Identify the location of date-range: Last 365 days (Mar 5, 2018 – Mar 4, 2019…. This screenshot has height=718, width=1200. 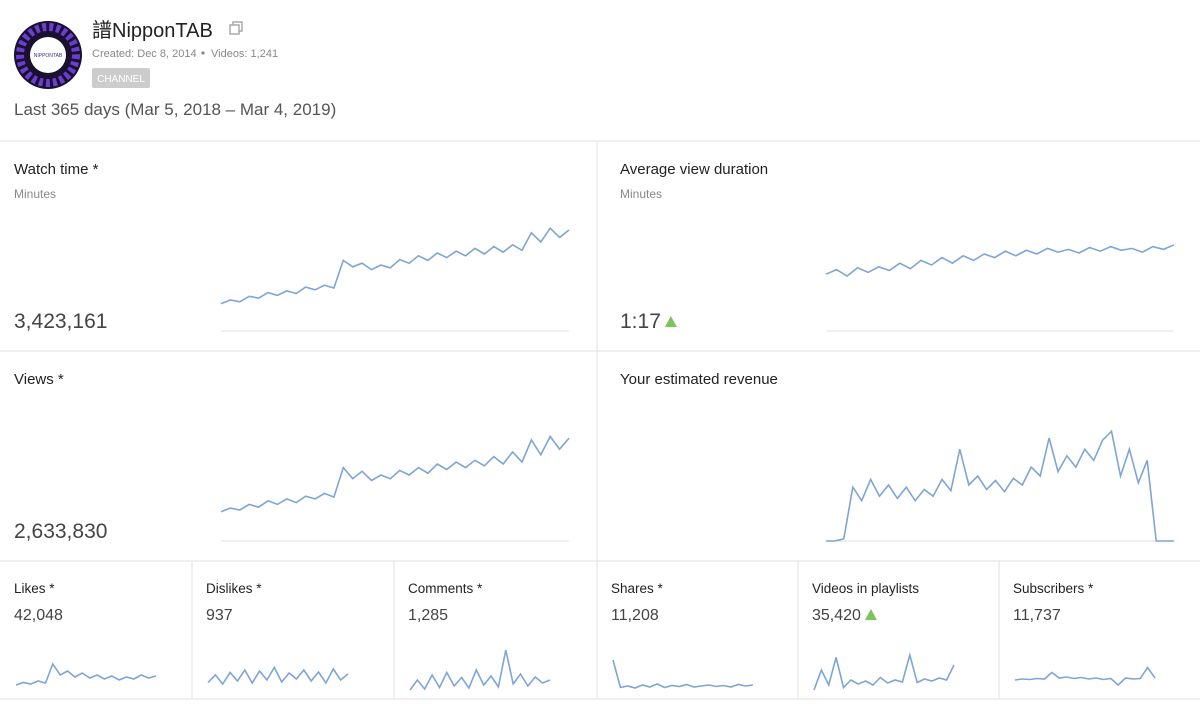
(175, 109).